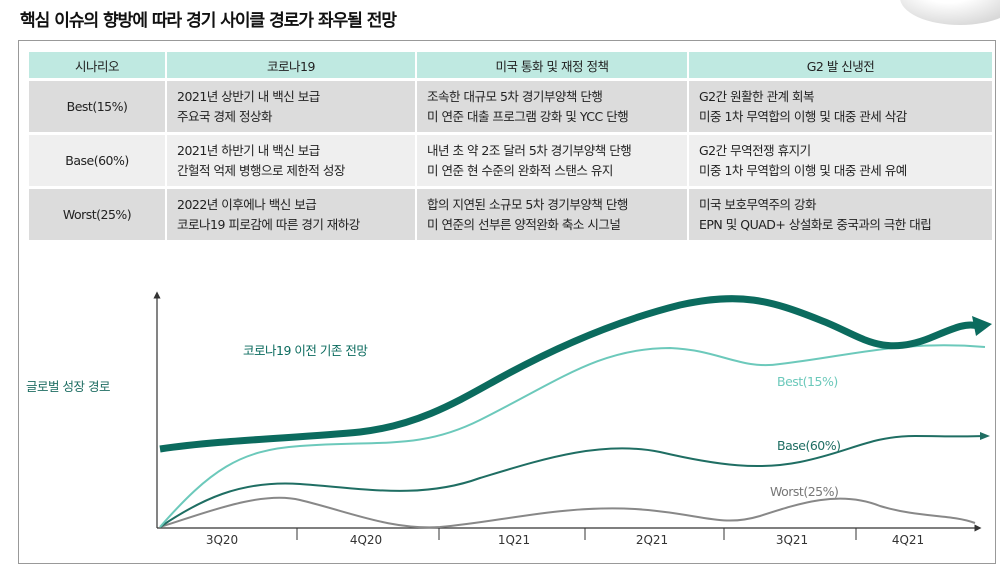 This screenshot has width=1000, height=571. Describe the element at coordinates (514, 540) in the screenshot. I see `x-tick-label: 1Q21` at that location.